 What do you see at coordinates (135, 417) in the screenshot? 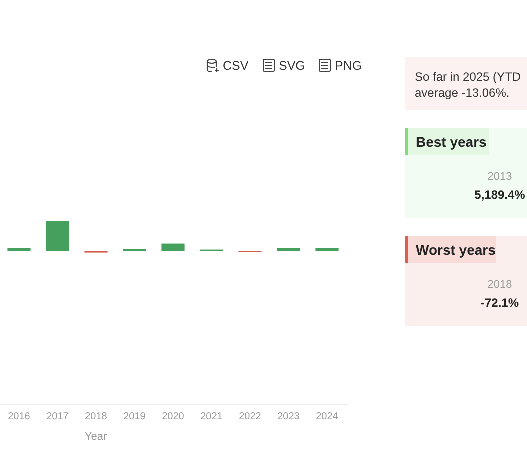
I see `x-tick-label: 2019` at bounding box center [135, 417].